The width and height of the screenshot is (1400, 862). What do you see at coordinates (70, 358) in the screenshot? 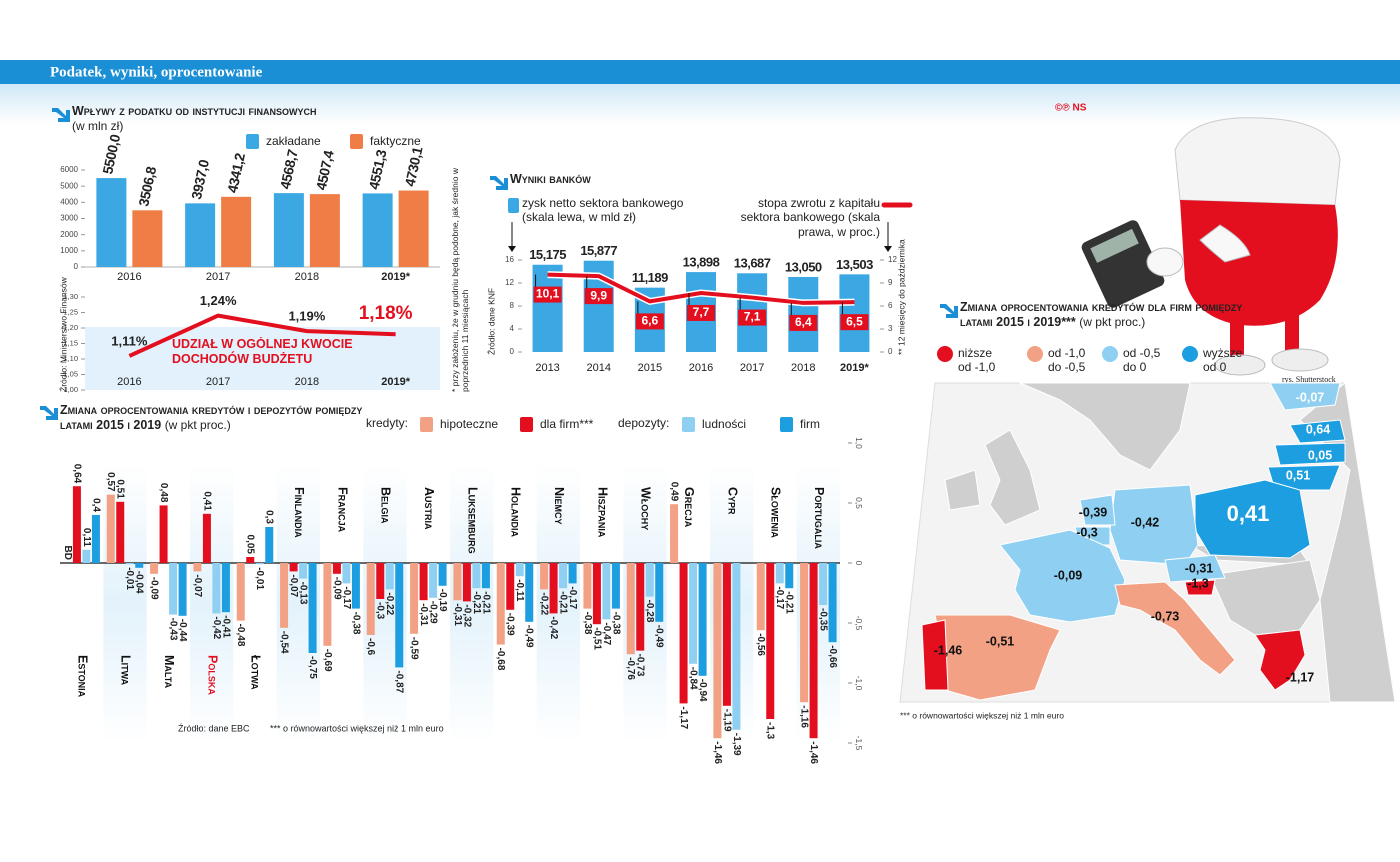
I see `y-tick-label: 1,10` at bounding box center [70, 358].